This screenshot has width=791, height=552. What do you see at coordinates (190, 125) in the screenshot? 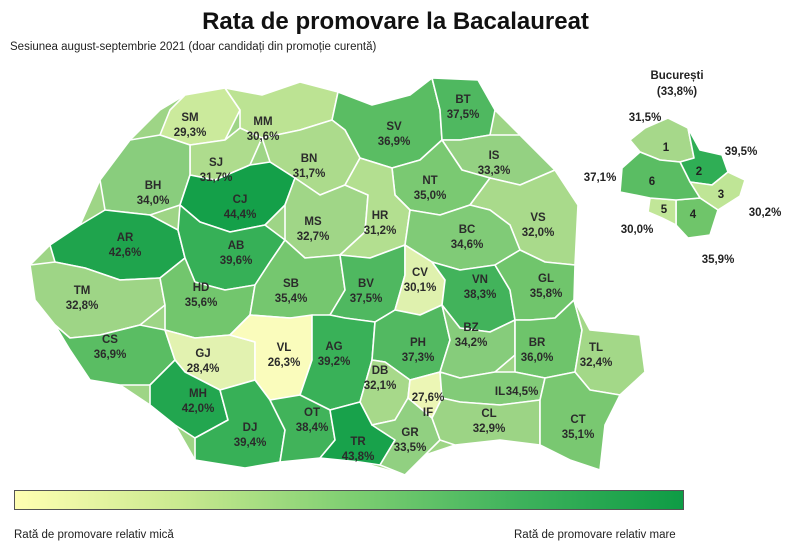
I see `label-sm: SM 29,3%` at bounding box center [190, 125].